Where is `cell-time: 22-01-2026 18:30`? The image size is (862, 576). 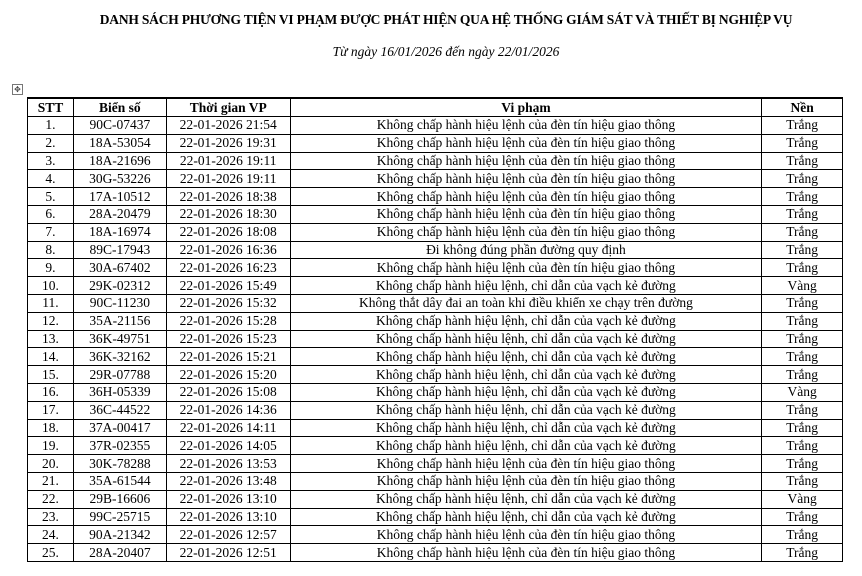
cell-time: 22-01-2026 18:30 is located at coordinates (228, 214).